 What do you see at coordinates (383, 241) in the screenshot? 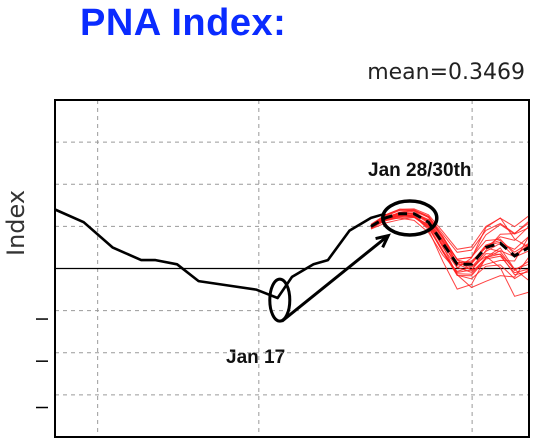
I see `annotation-arrow-head` at bounding box center [383, 241].